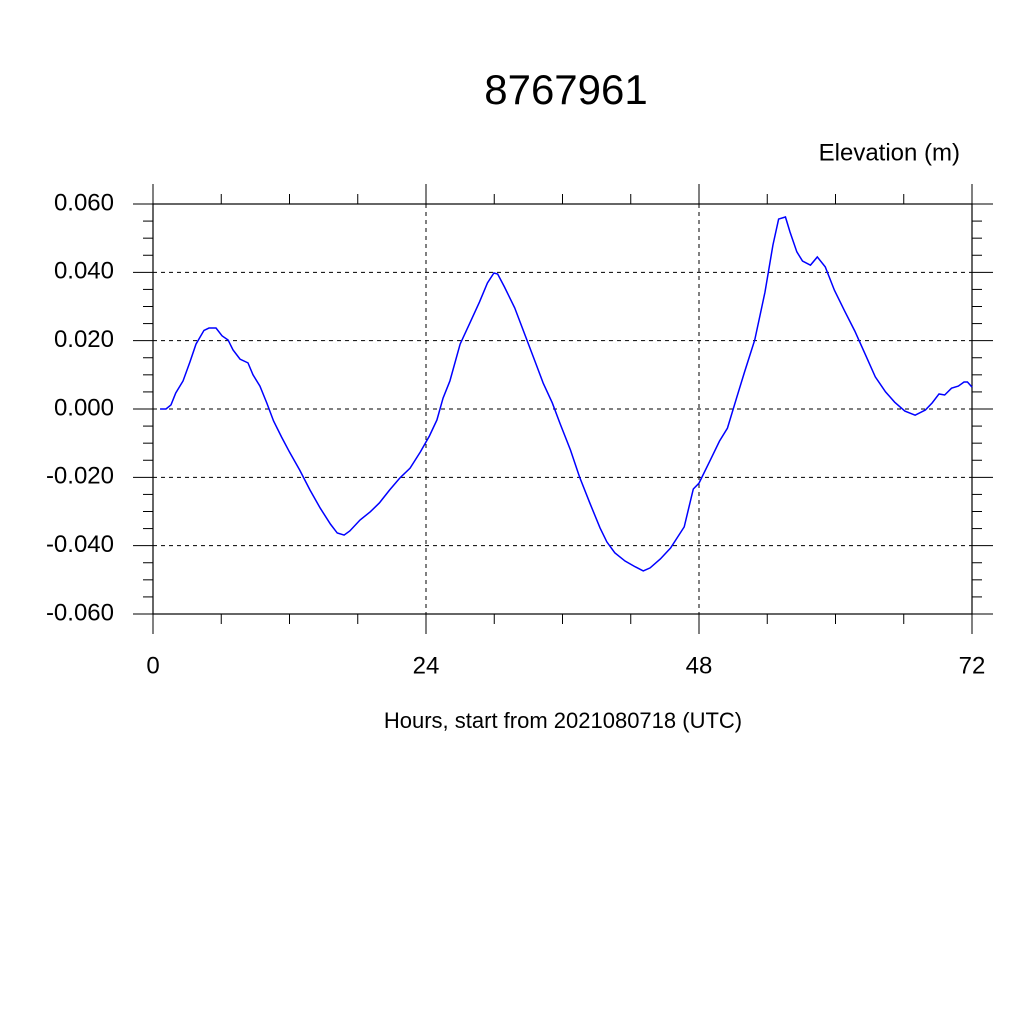  Describe the element at coordinates (84, 407) in the screenshot. I see `y-tick-label: 0.000` at that location.